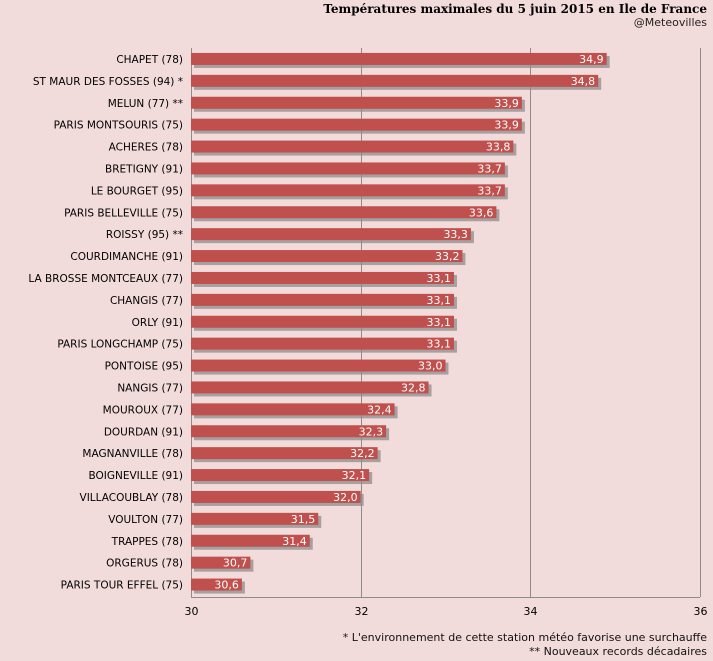 Image resolution: width=713 pixels, height=661 pixels. What do you see at coordinates (226, 585) in the screenshot?
I see `data-label: 30,6` at bounding box center [226, 585].